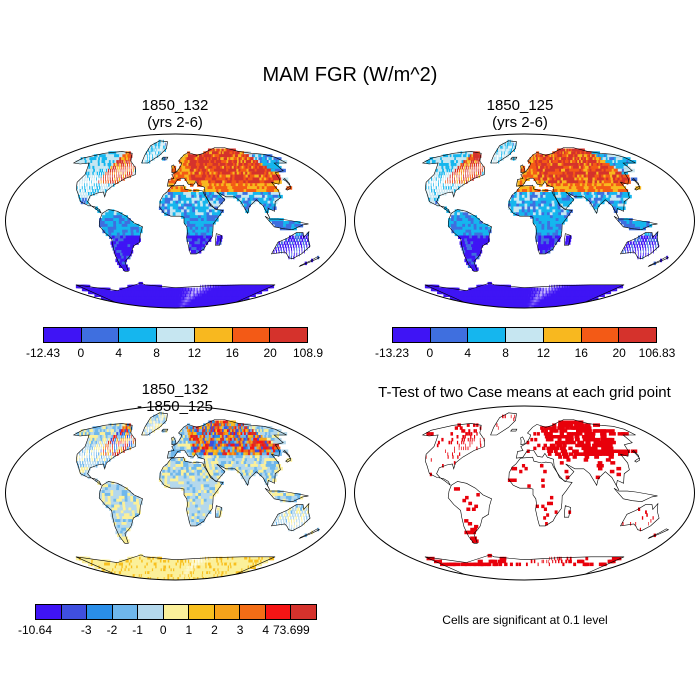 This screenshot has height=700, width=700. I want to click on map-cells, so click(197, 223).